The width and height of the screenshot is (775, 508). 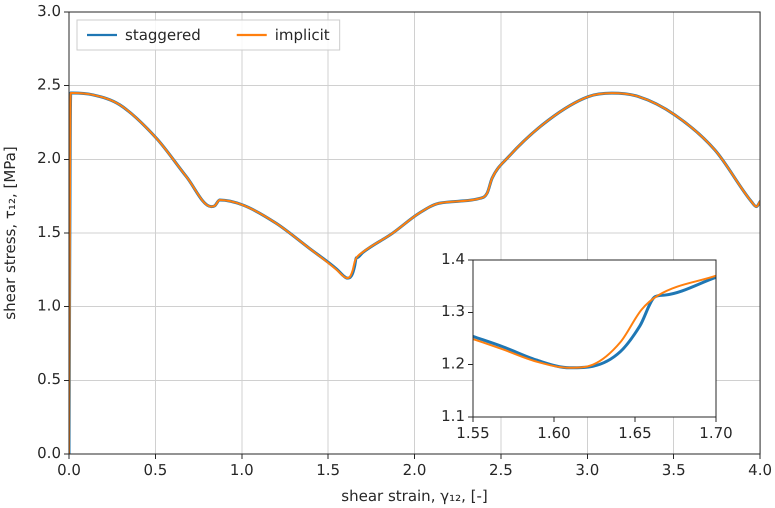 What do you see at coordinates (49, 231) in the screenshot?
I see `y-tick-label: 1.5` at bounding box center [49, 231].